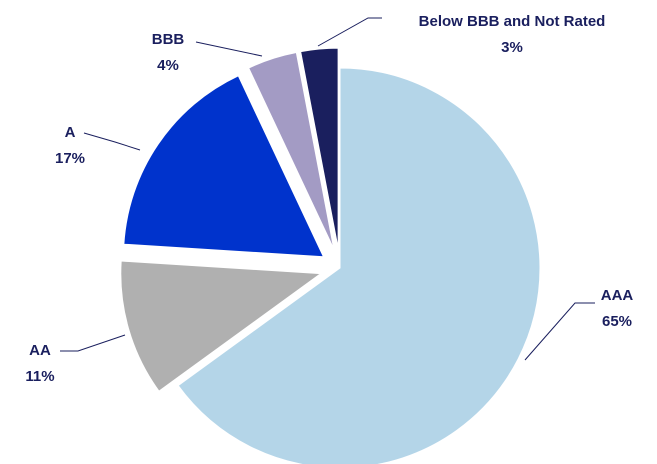 Image resolution: width=657 pixels, height=464 pixels. I want to click on slice-value-label: 65%, so click(617, 321).